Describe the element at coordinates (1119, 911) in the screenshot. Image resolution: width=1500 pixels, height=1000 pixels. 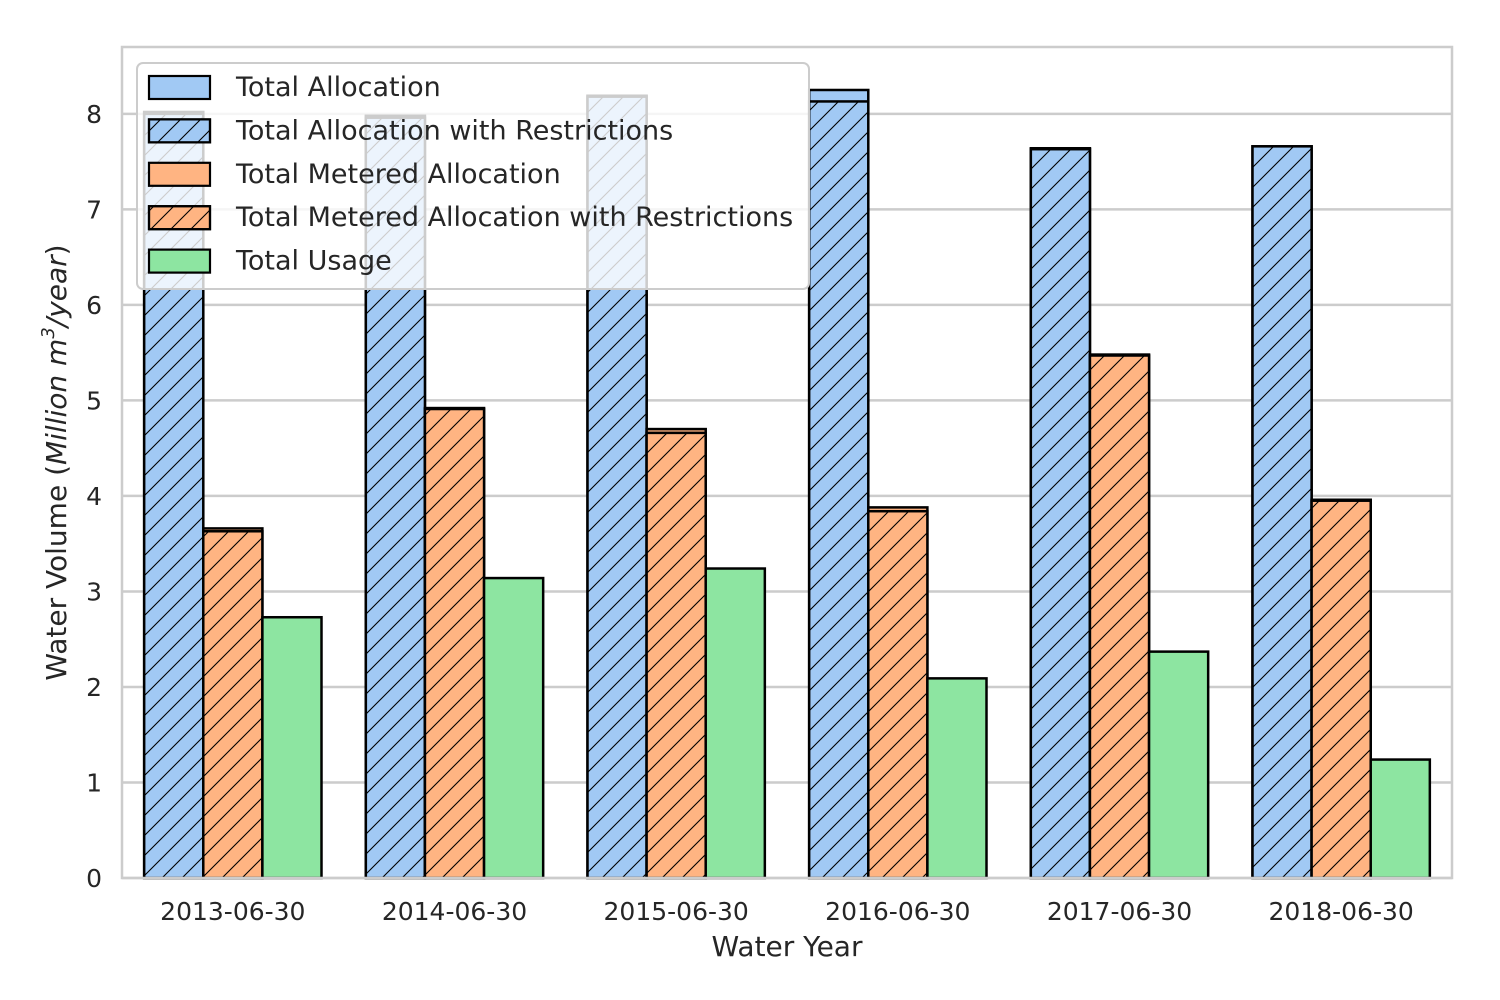
I see `x-tick-label: 2017-06-30` at that location.